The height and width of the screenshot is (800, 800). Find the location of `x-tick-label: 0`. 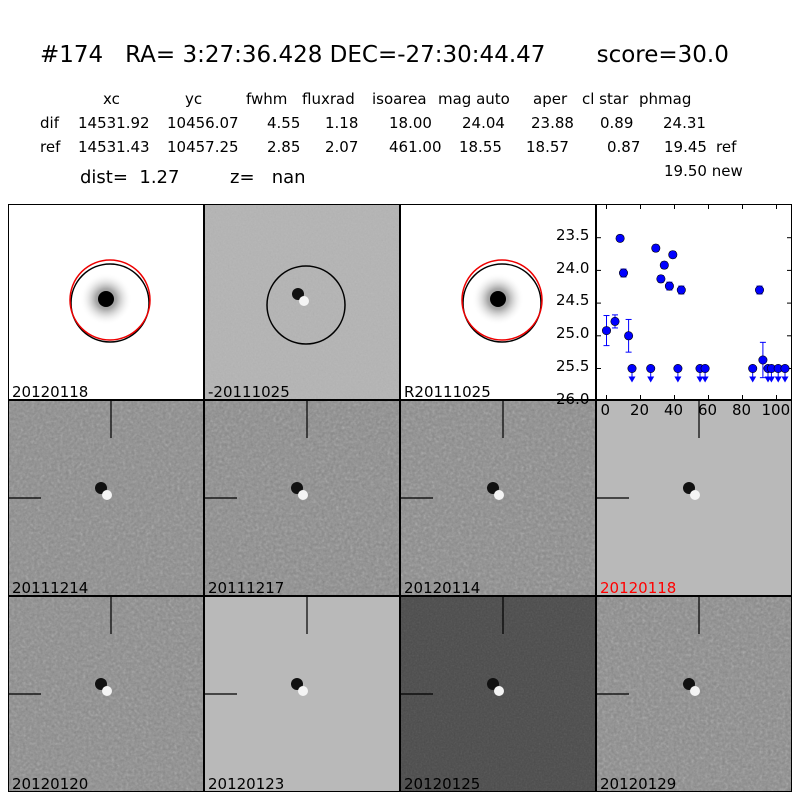

x-tick-label: 0 is located at coordinates (605, 410).